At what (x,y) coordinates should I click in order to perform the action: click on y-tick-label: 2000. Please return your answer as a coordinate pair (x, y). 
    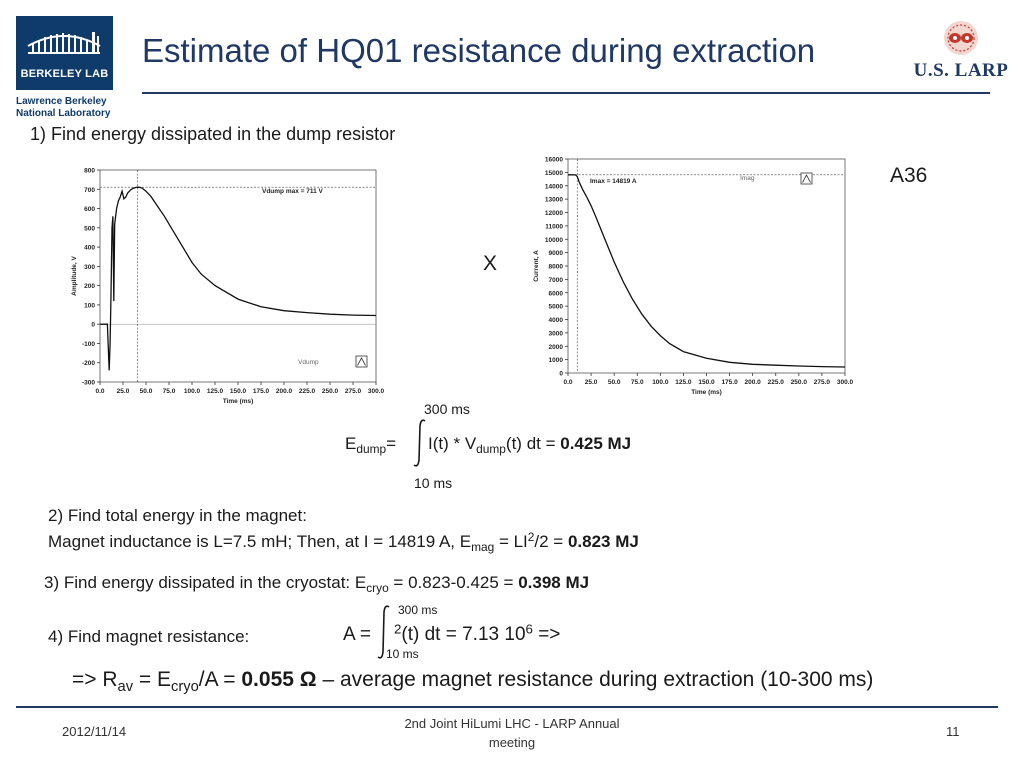
    Looking at the image, I should click on (556, 347).